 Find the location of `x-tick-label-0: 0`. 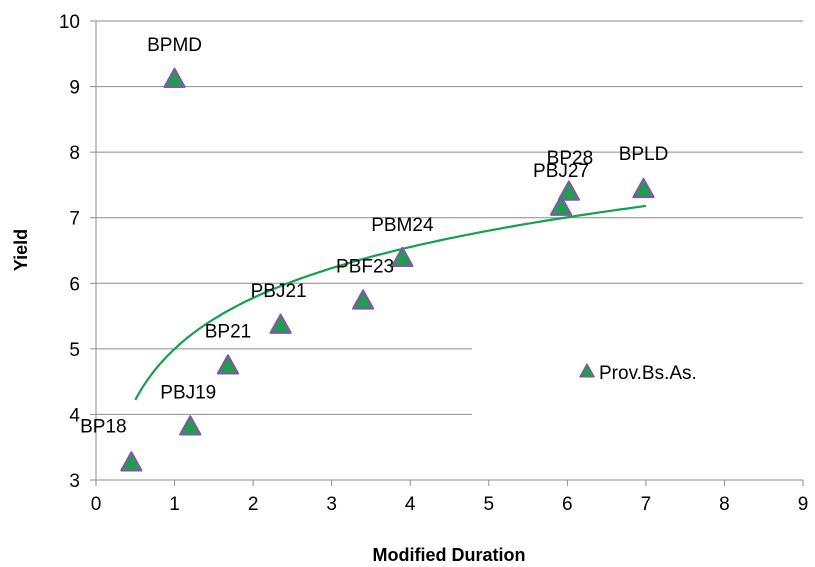

x-tick-label-0: 0 is located at coordinates (96, 504).